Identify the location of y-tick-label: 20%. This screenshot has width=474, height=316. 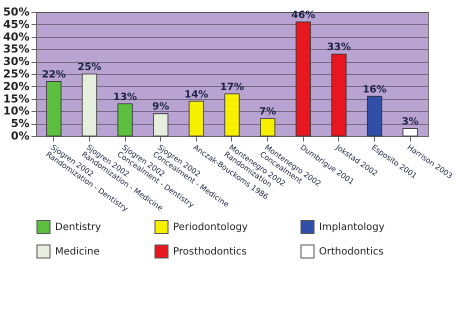
(16, 86).